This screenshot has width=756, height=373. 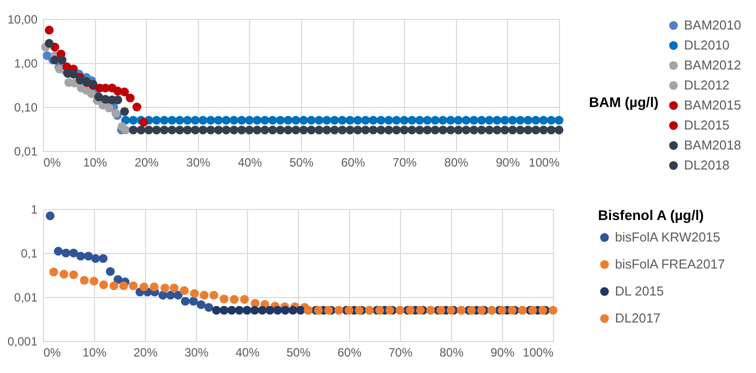 I want to click on y-tick-label: 0,1, so click(x=29, y=253).